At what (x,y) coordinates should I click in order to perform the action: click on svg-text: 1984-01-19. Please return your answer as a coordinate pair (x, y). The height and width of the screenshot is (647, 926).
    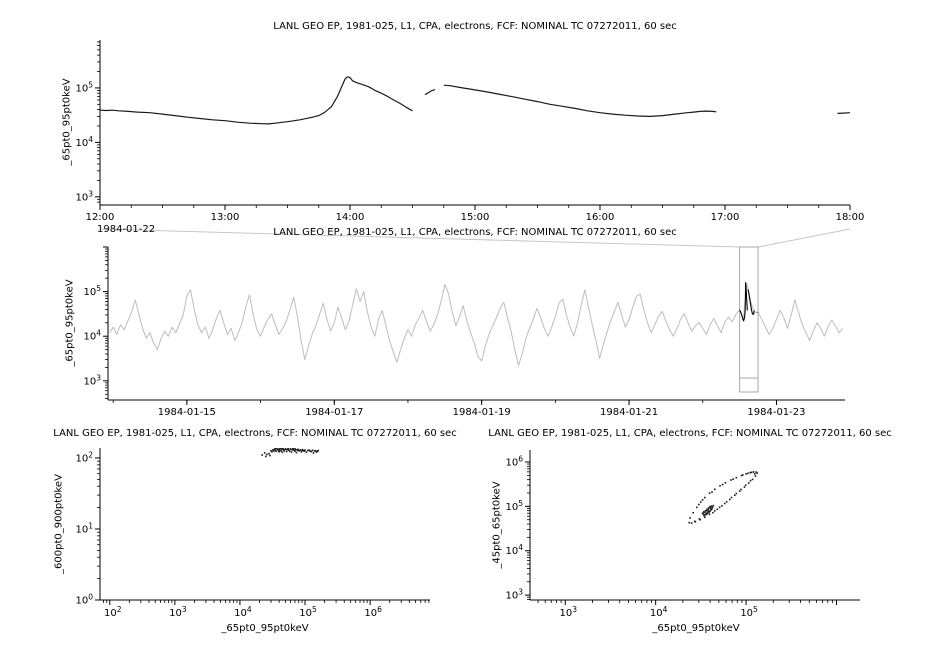
    Looking at the image, I should click on (482, 412).